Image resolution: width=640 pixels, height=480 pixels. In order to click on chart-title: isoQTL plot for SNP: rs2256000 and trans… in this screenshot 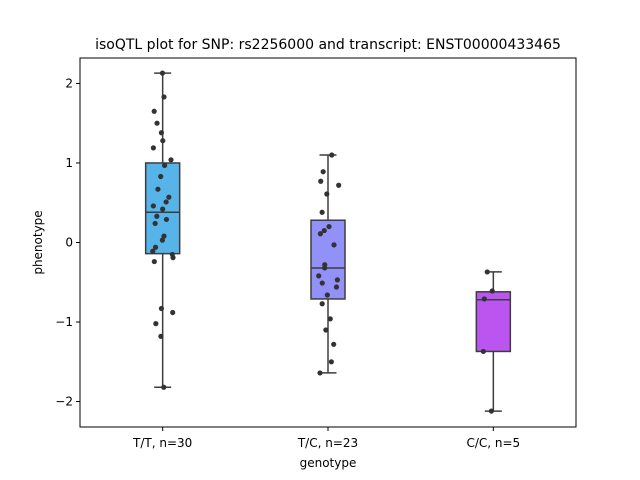, I will do `click(328, 45)`.